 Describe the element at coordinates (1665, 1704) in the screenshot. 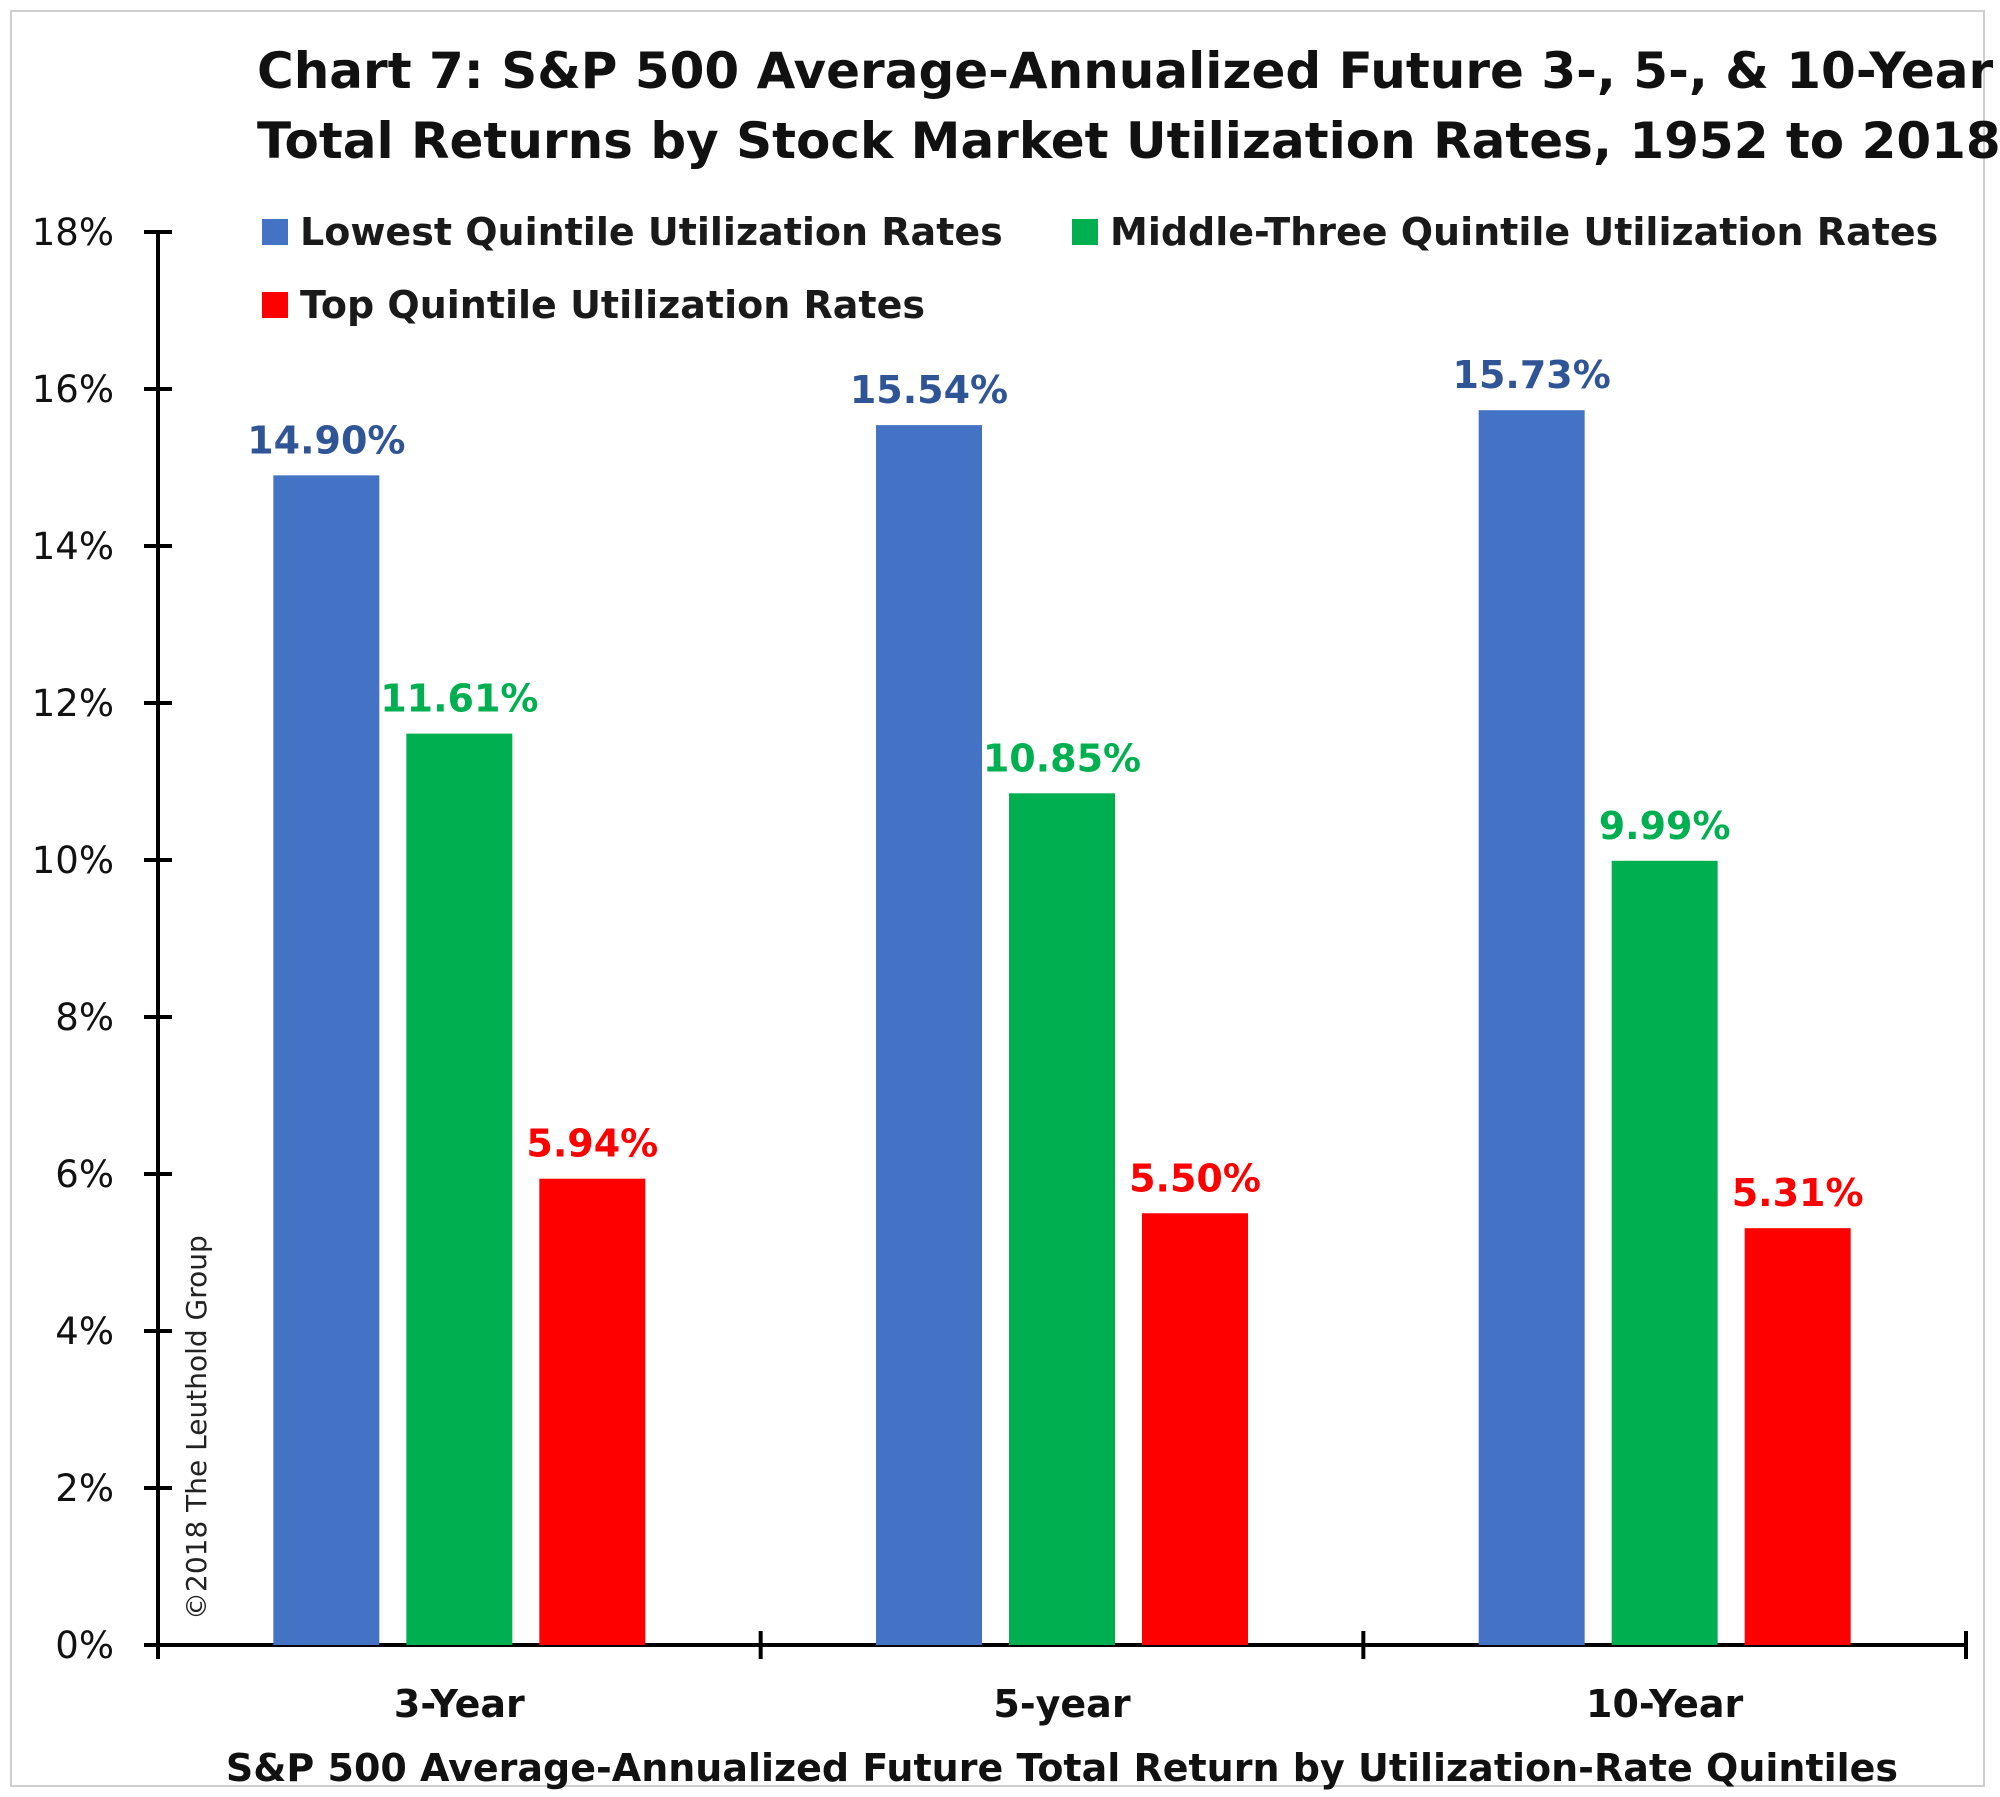

I see `x-tick-label: 10-Year` at that location.